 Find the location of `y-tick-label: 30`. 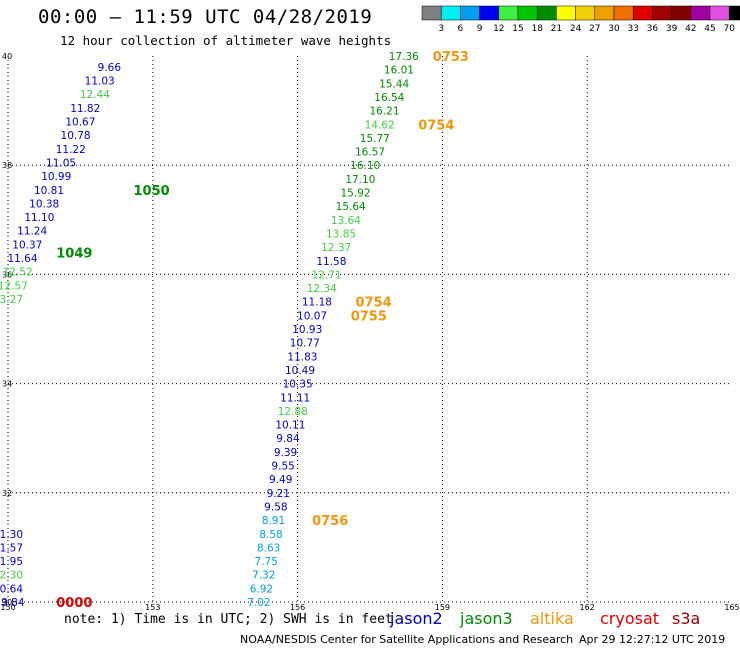

y-tick-label: 30 is located at coordinates (7, 602).